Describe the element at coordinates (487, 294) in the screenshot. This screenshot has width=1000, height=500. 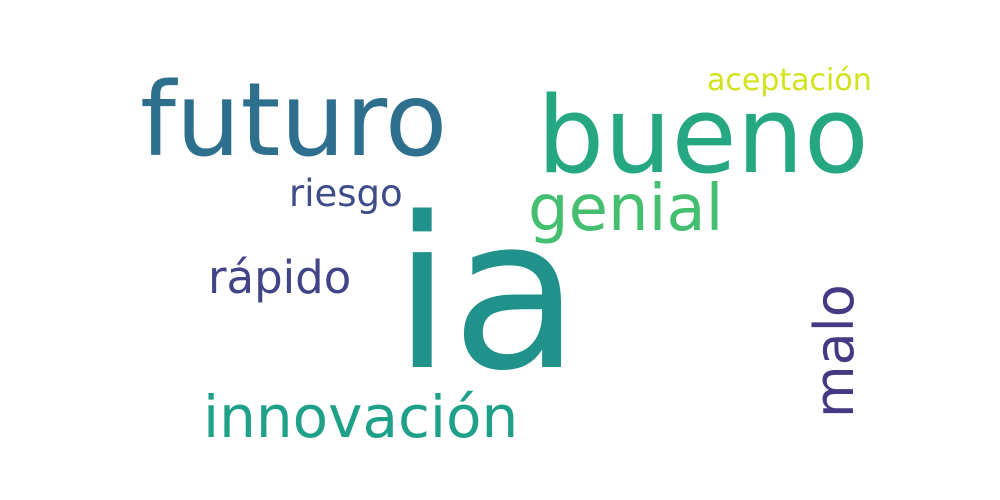
I see `word-ia: ia` at that location.